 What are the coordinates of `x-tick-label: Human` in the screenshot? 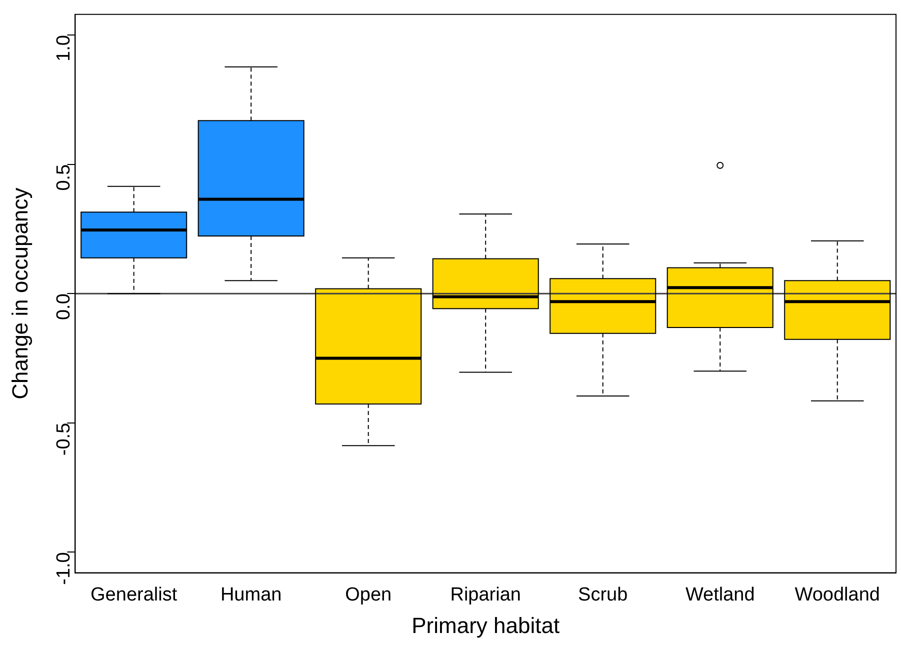 It's located at (251, 595).